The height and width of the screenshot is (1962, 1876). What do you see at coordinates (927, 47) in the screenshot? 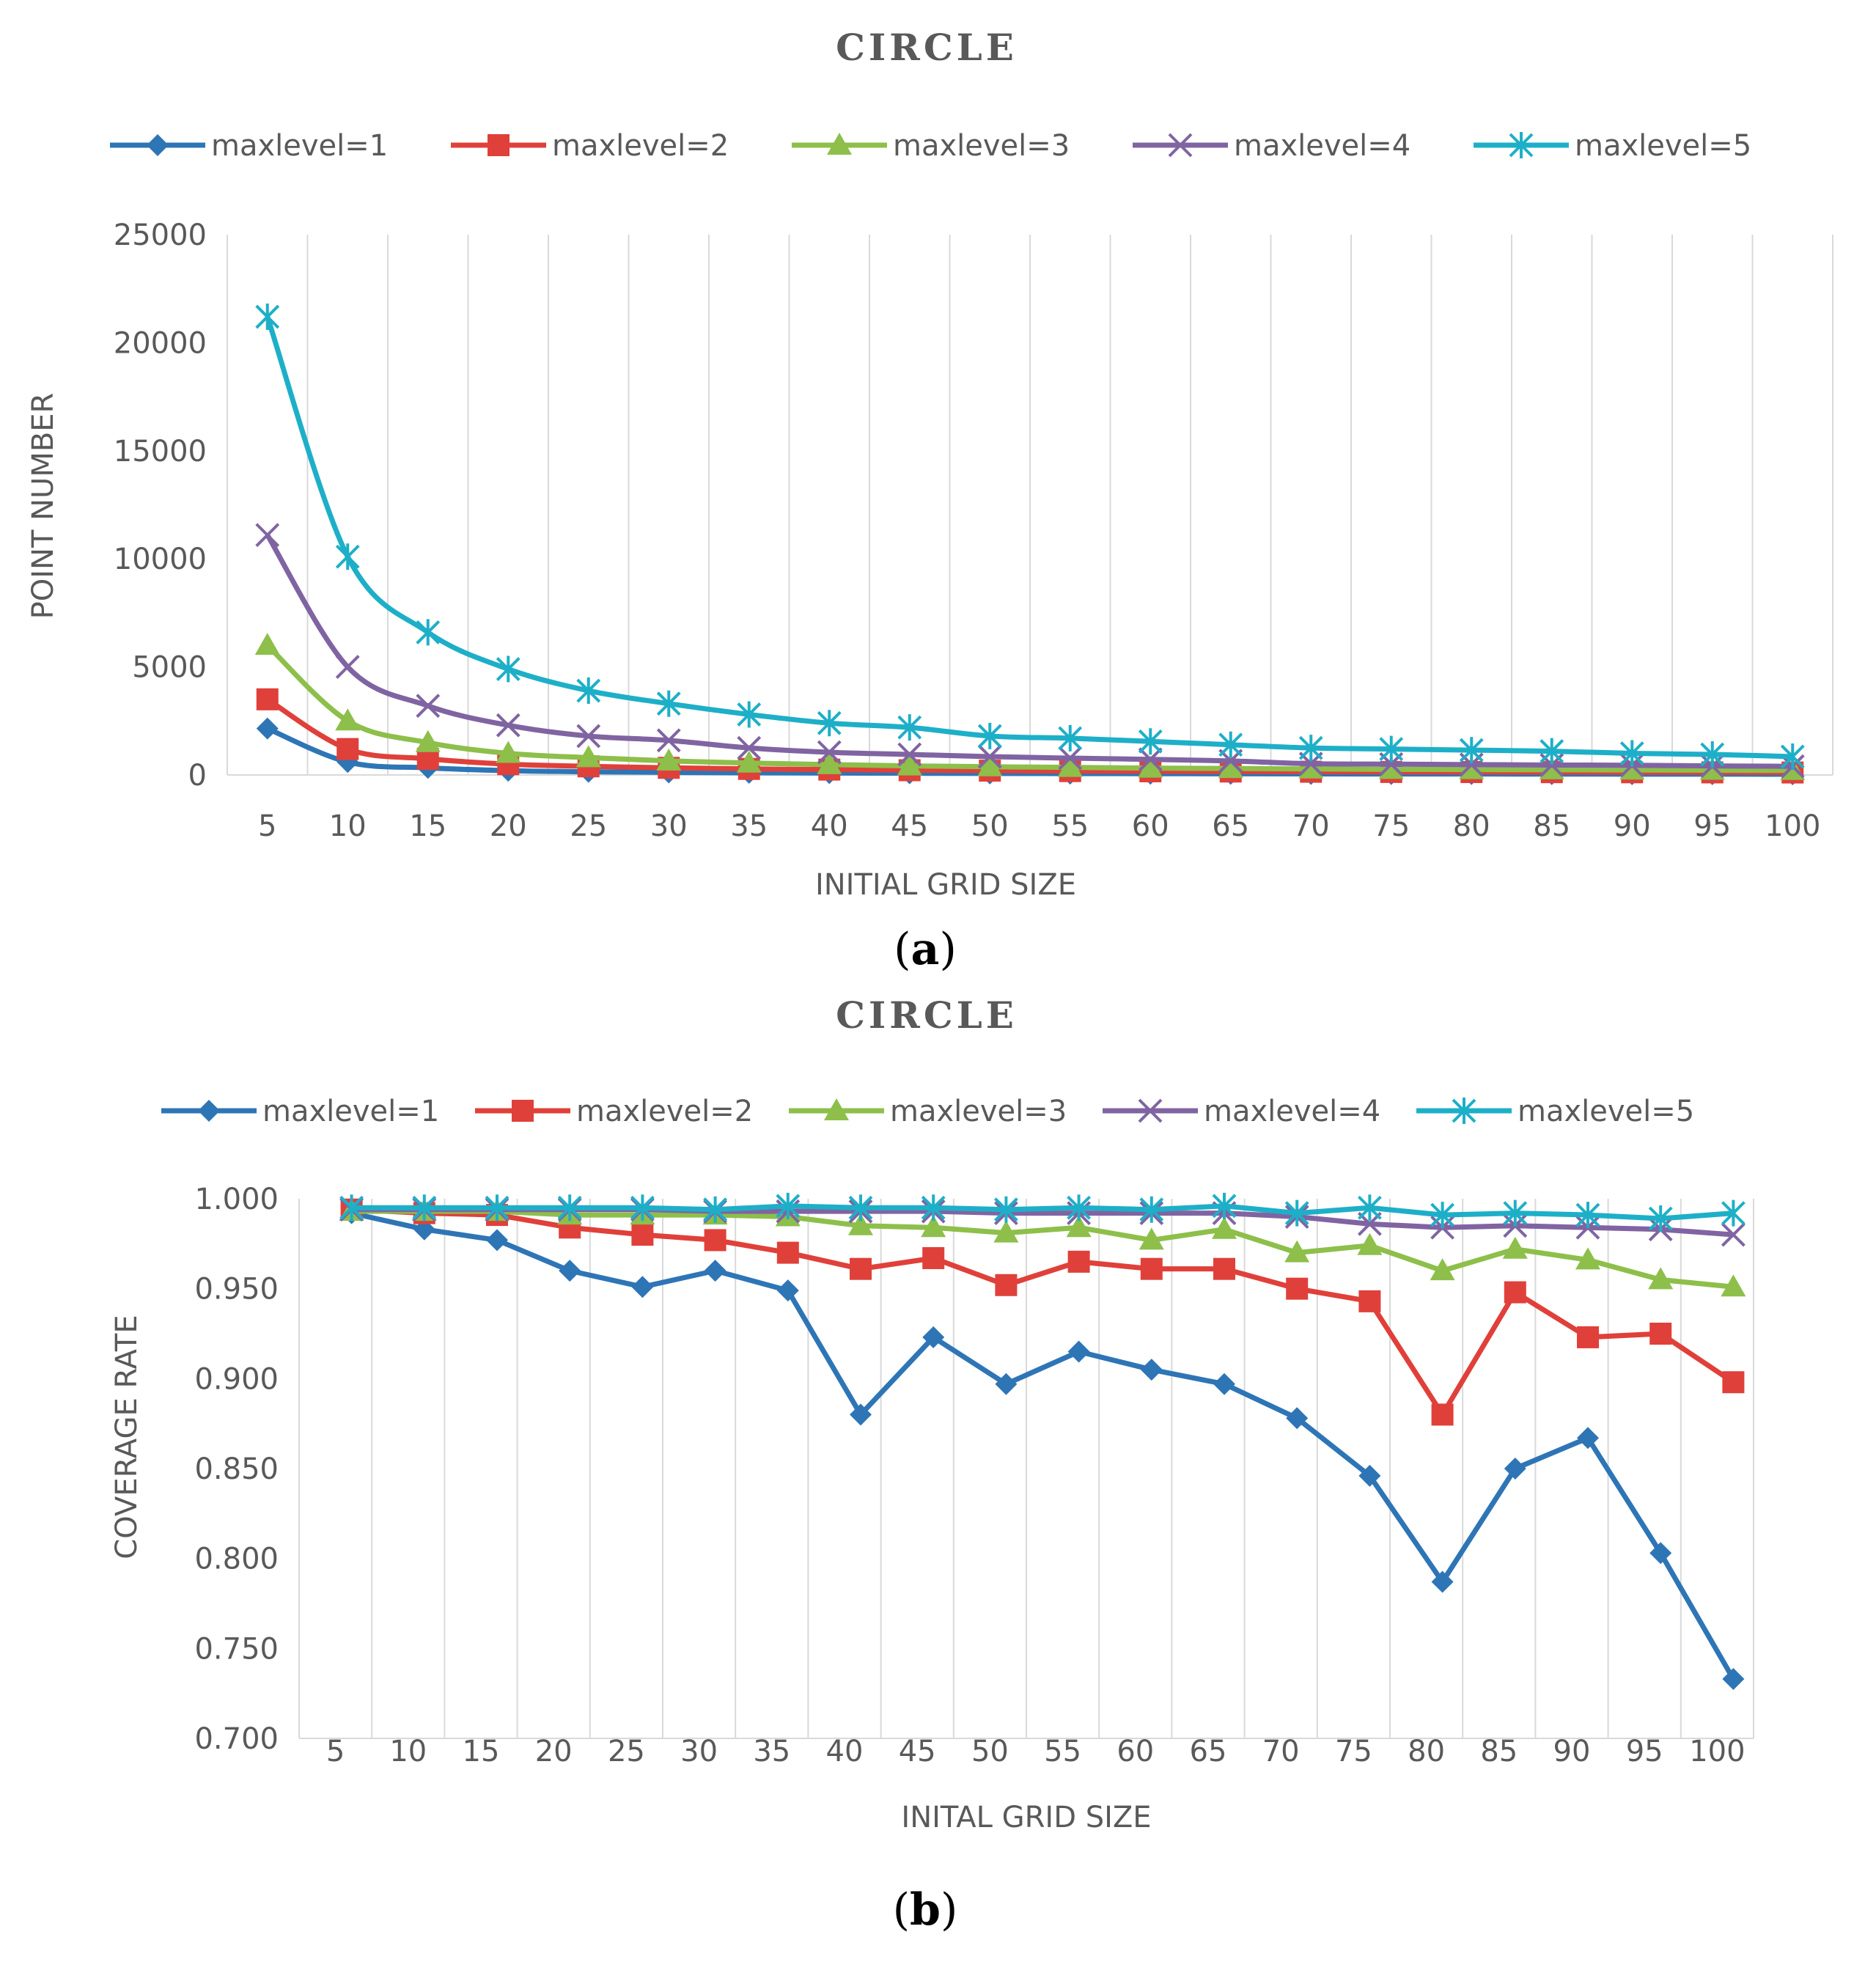
I see `chart-a-title: CIRCLE` at bounding box center [927, 47].